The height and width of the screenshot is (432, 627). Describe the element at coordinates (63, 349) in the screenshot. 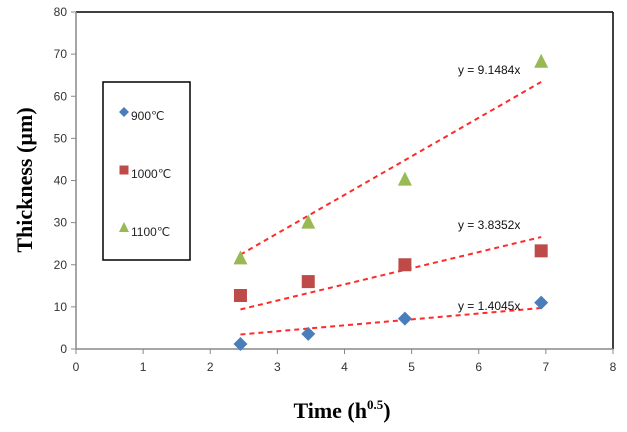

I see `y-tick-label: 0` at that location.